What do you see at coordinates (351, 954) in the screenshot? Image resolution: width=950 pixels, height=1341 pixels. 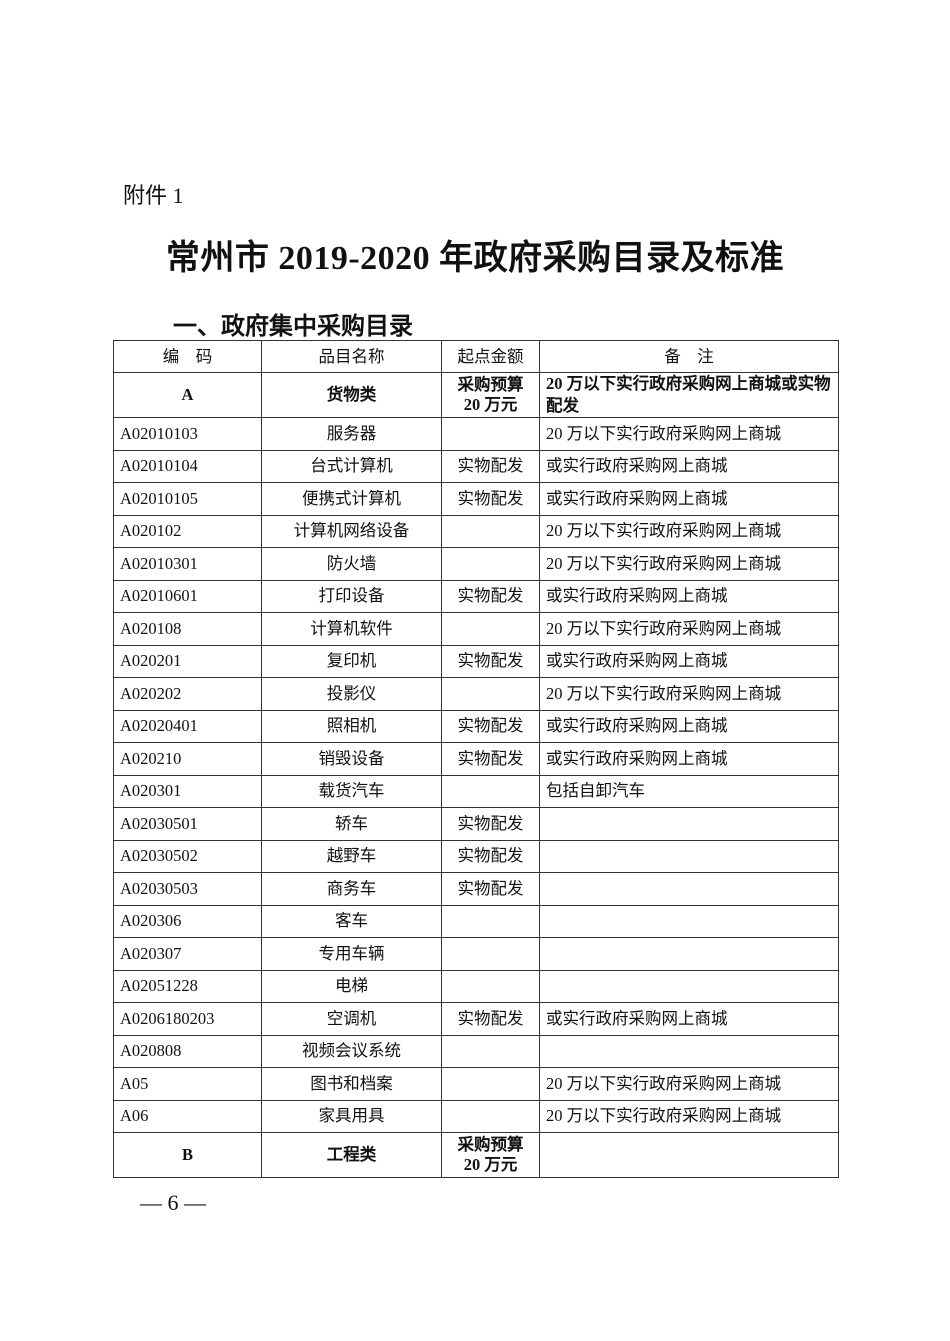 I see `item-name-cell: 专用车辆` at bounding box center [351, 954].